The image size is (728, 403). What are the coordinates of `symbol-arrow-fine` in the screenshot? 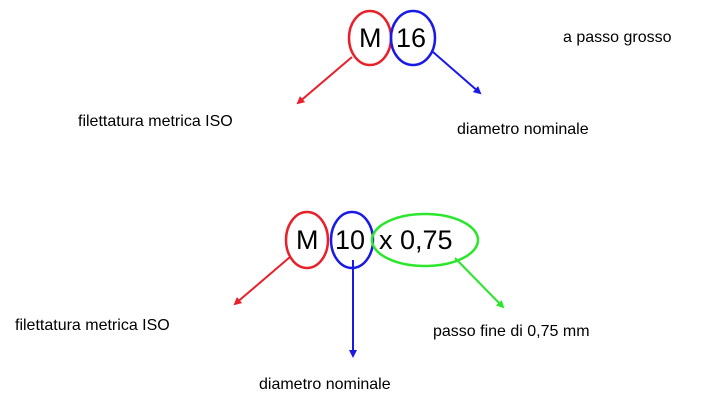 It's located at (262, 281).